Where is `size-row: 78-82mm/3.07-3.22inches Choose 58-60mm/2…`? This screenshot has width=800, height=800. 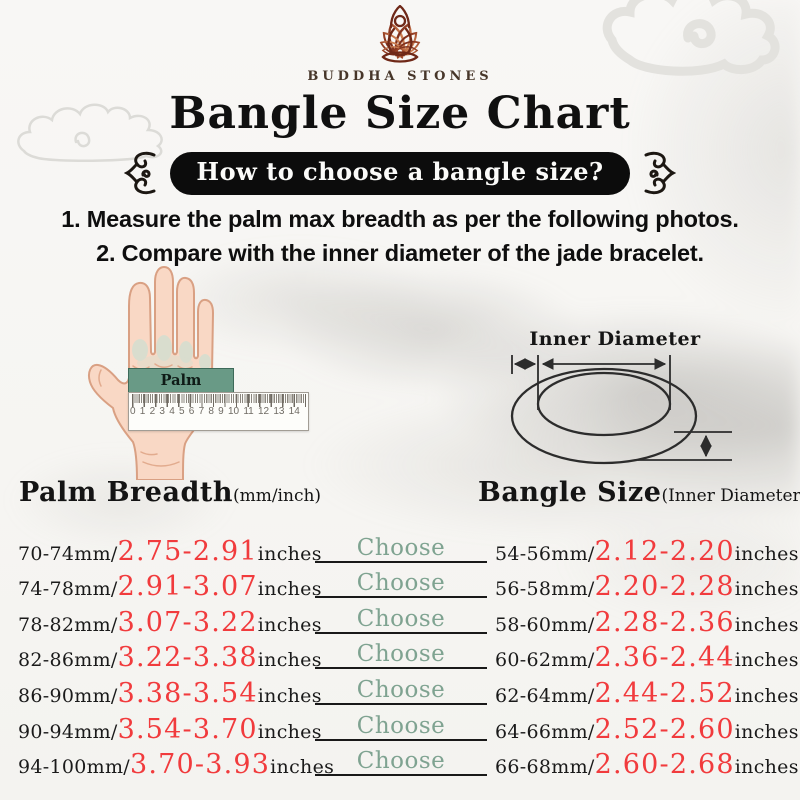
size-row: 78-82mm/3.07-3.22inches Choose 58-60mm/2… is located at coordinates (408, 620).